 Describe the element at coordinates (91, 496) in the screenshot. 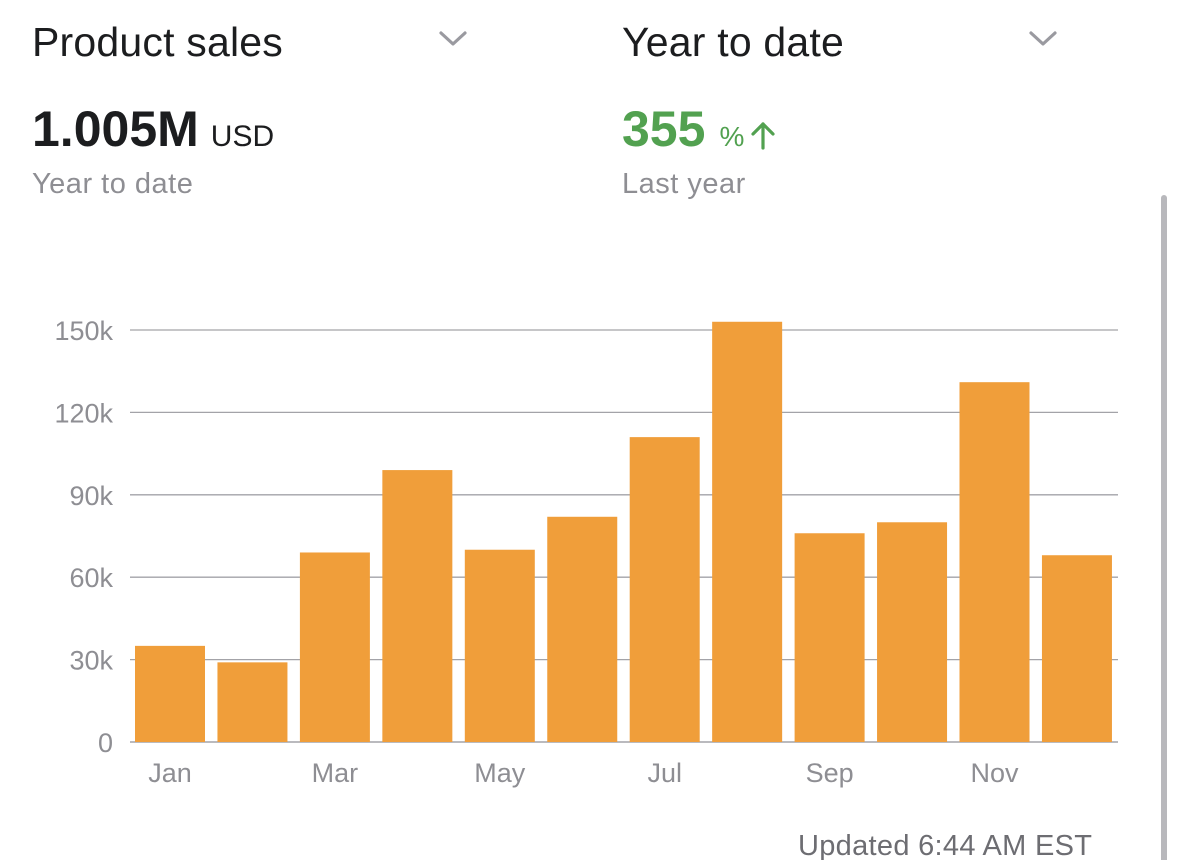

I see `y-tick-label: 90k` at that location.